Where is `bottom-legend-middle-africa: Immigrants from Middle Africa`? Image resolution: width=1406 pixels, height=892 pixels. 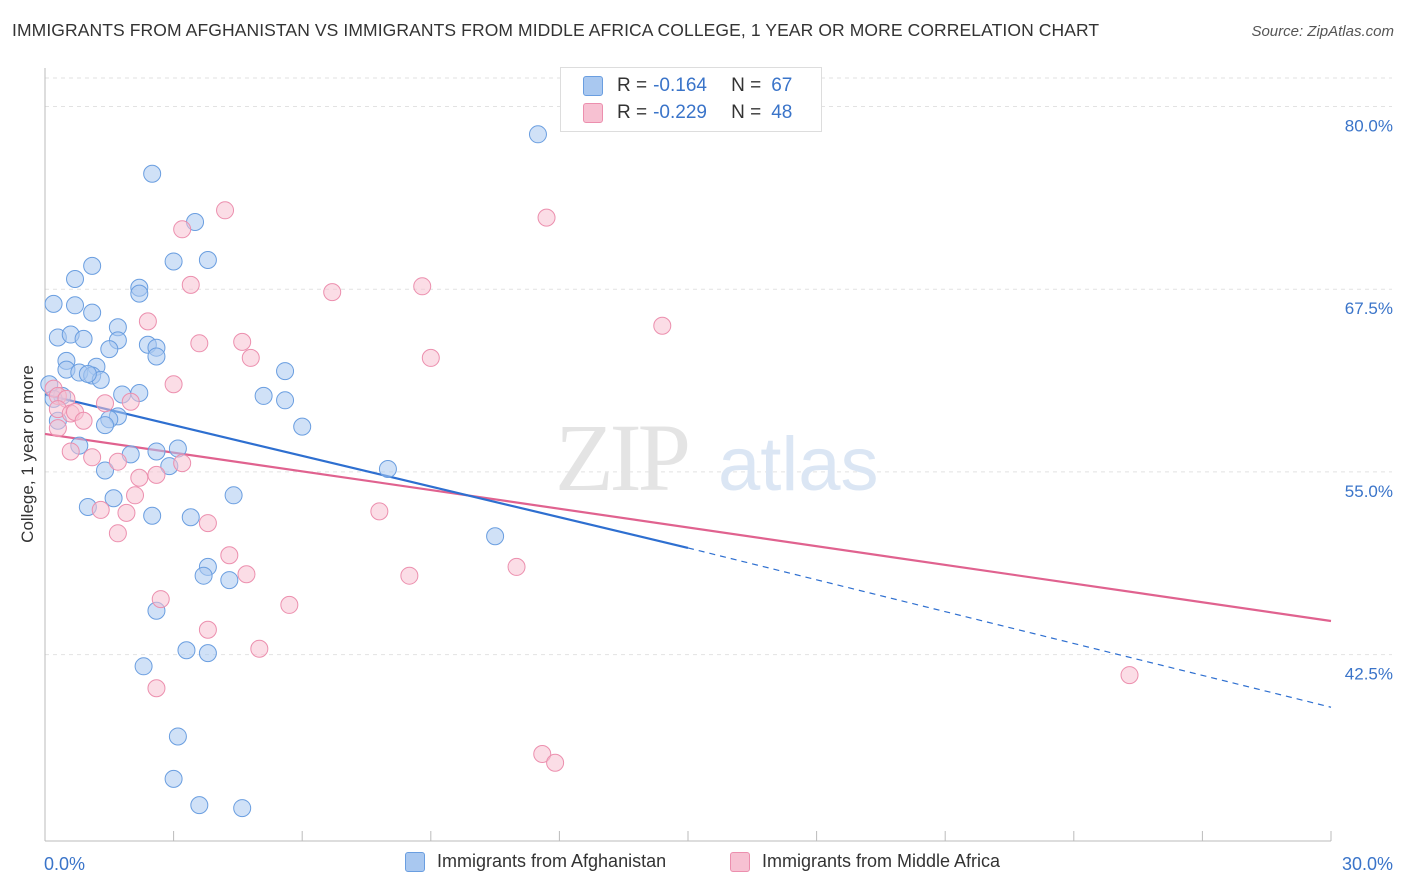
bottom-legend-middle-africa: Immigrants from Middle Africa is located at coordinates (865, 861).